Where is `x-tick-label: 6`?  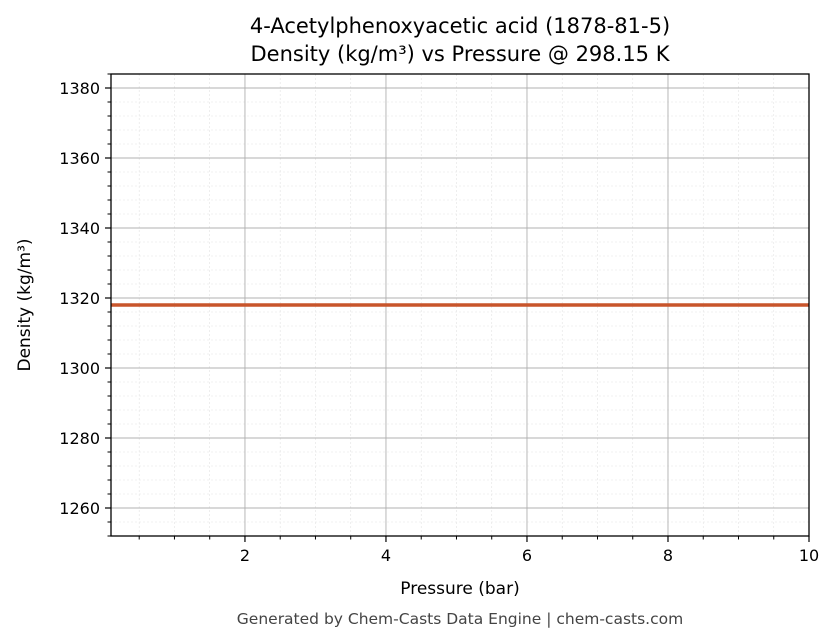 x-tick-label: 6 is located at coordinates (527, 555).